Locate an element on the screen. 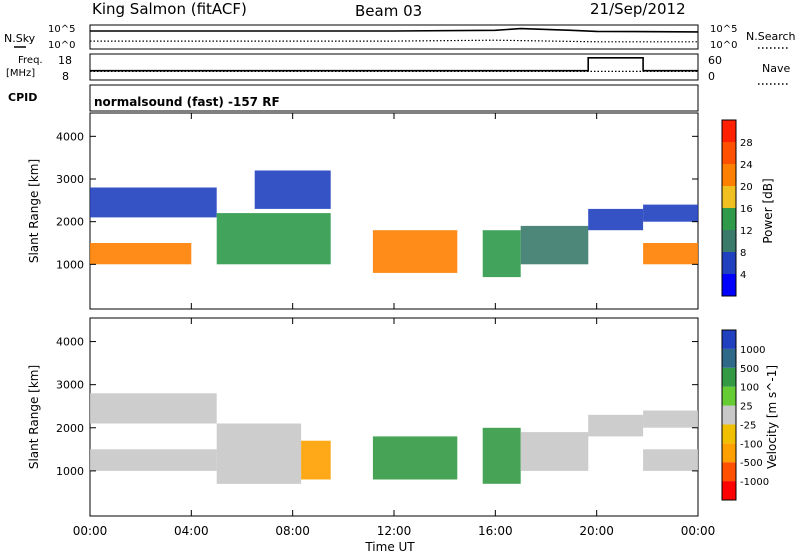 The image size is (800, 554). velocity-ylabel: Slant Range [km] is located at coordinates (34, 417).